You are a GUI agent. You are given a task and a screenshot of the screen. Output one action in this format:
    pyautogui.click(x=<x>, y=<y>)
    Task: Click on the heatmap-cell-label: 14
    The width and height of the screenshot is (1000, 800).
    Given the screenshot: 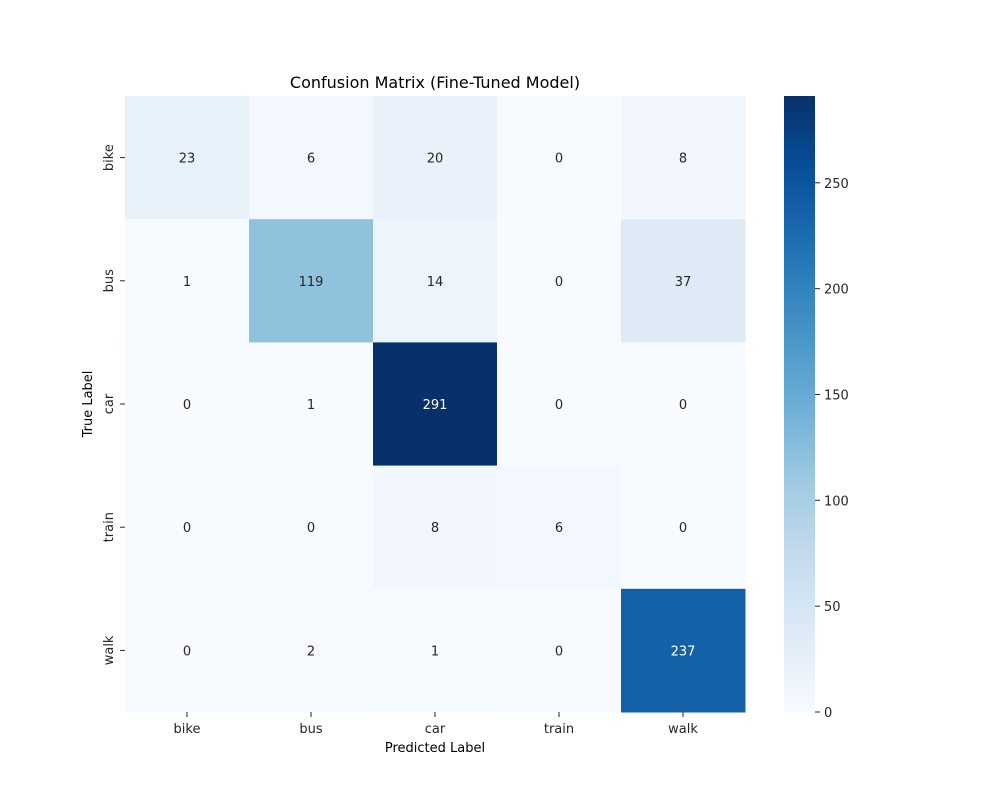 What is the action you would take?
    pyautogui.click(x=435, y=282)
    